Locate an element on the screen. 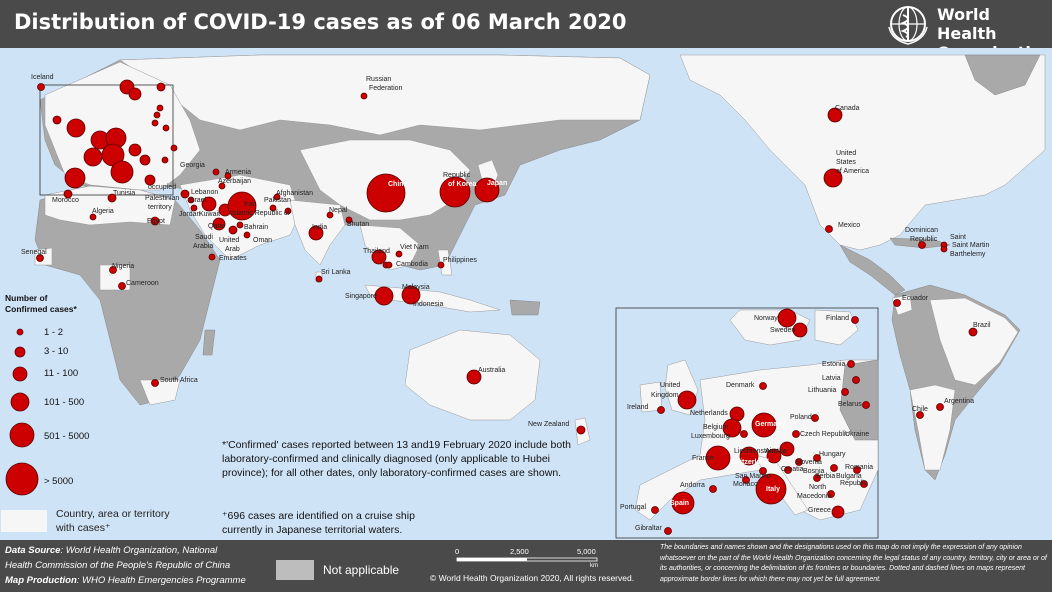 The image size is (1052, 592). map-production-text: : WHO Health Emergencies Programme is located at coordinates (161, 580).